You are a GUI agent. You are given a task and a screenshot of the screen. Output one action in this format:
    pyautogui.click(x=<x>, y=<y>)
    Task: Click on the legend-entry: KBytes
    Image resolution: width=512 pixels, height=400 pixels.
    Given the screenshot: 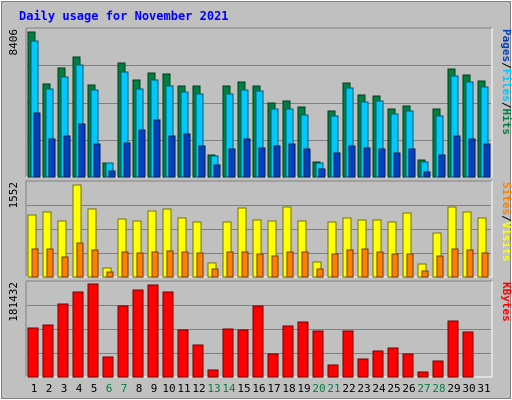 What is the action you would take?
    pyautogui.click(x=506, y=302)
    